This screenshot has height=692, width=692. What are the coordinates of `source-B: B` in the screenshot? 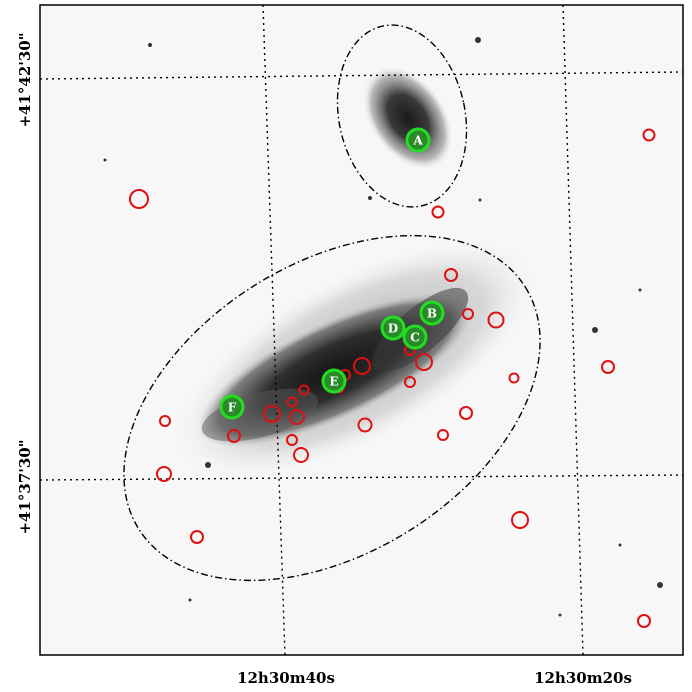 It's located at (432, 313).